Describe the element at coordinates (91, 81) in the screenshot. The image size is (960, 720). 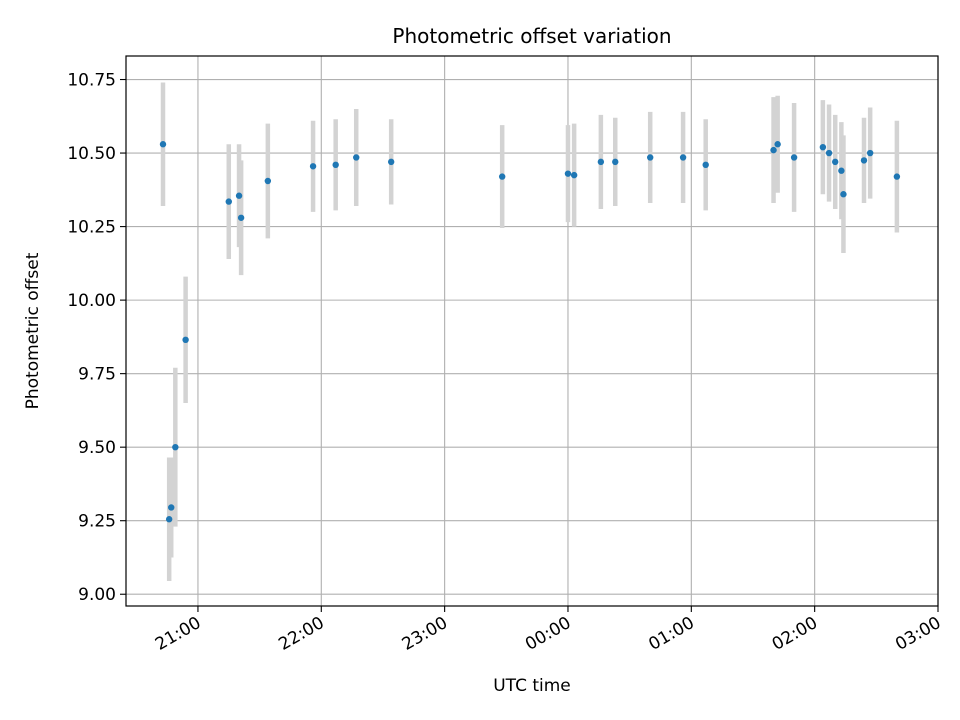
I see `y-tick-label: 10.75` at that location.